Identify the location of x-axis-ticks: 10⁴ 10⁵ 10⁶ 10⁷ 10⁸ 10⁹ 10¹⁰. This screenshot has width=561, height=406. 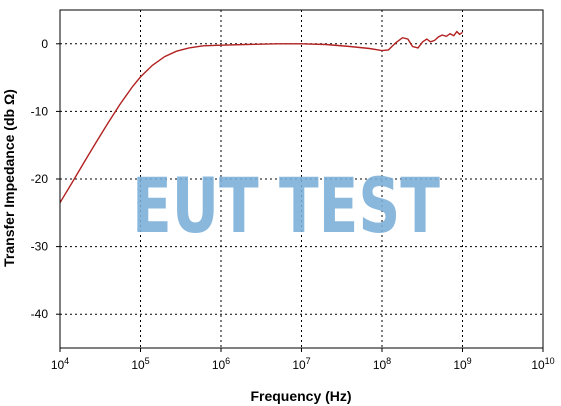
(303, 360).